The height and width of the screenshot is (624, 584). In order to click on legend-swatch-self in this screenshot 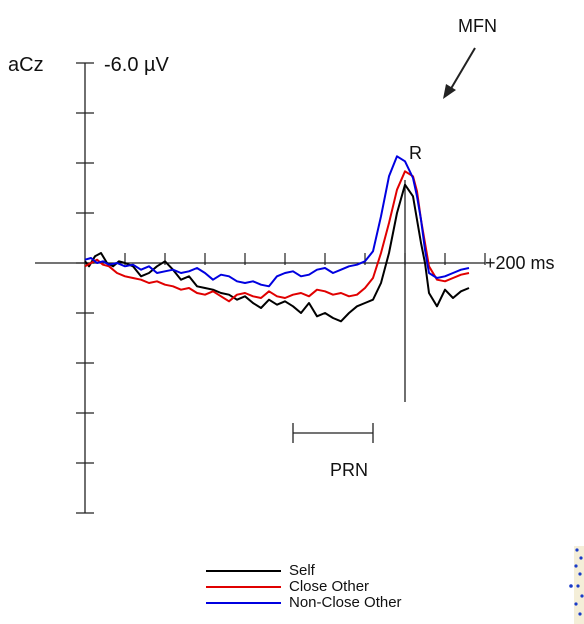, I will do `click(243, 571)`.